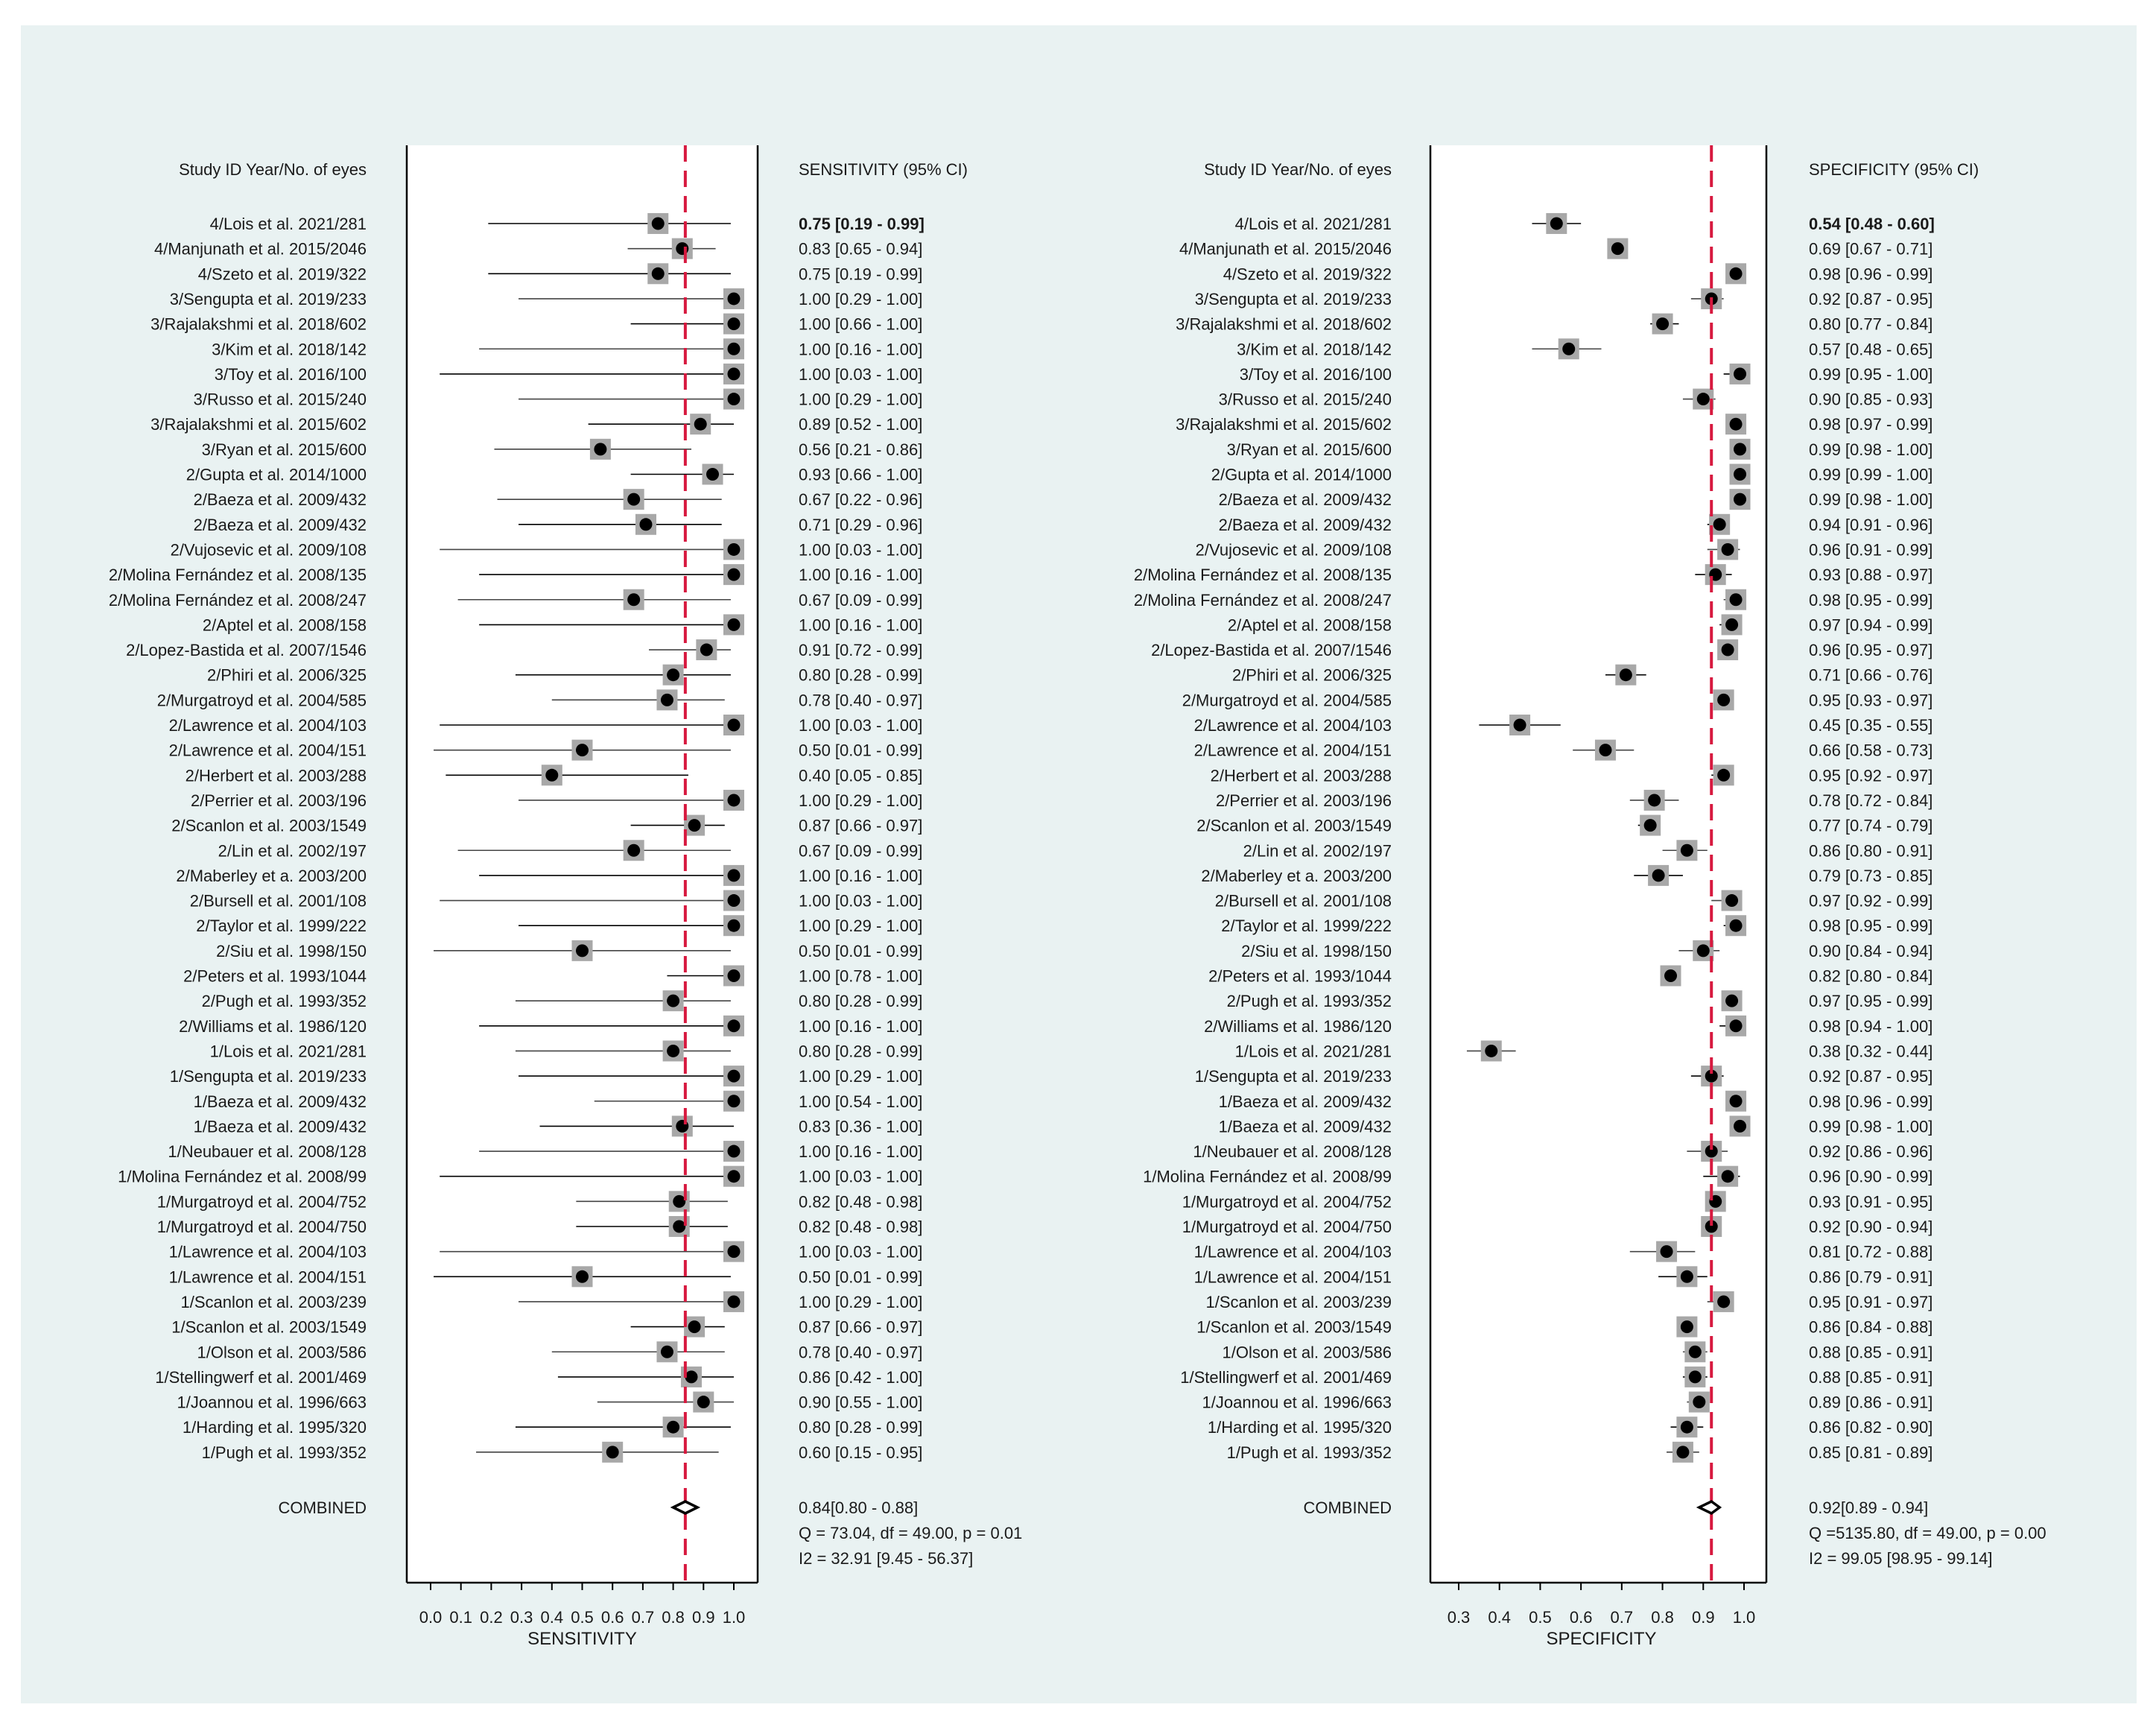  Describe the element at coordinates (861, 600) in the screenshot. I see `sens-study-ci-text: 0.67 [0.09 - 0.99]` at that location.